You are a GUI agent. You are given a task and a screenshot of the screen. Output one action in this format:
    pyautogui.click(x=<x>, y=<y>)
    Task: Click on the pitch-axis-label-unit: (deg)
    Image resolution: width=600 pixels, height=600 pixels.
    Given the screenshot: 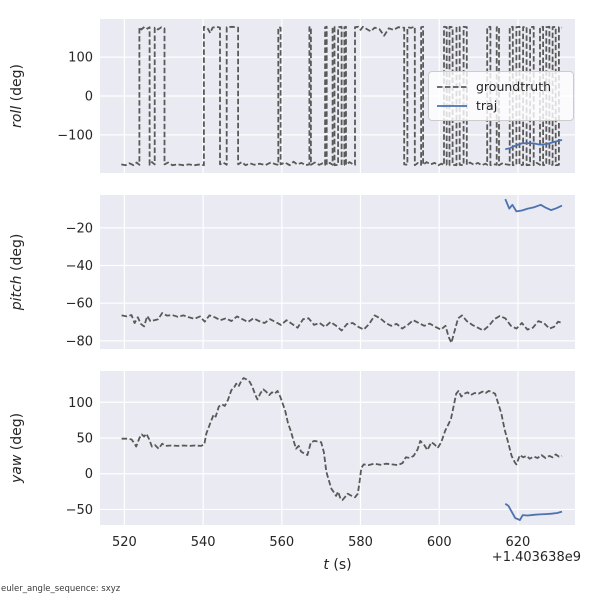 What is the action you would take?
    pyautogui.click(x=17, y=255)
    